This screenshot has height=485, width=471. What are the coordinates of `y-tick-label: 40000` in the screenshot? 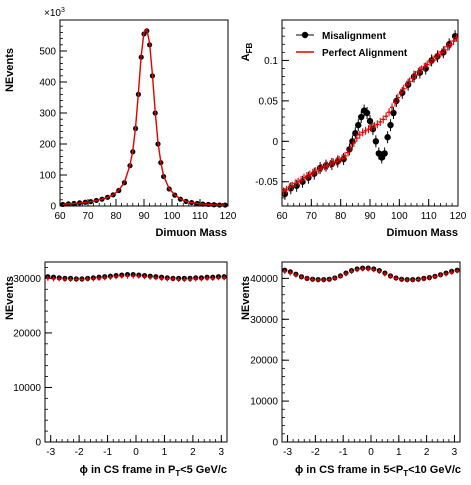 It's located at (264, 279).